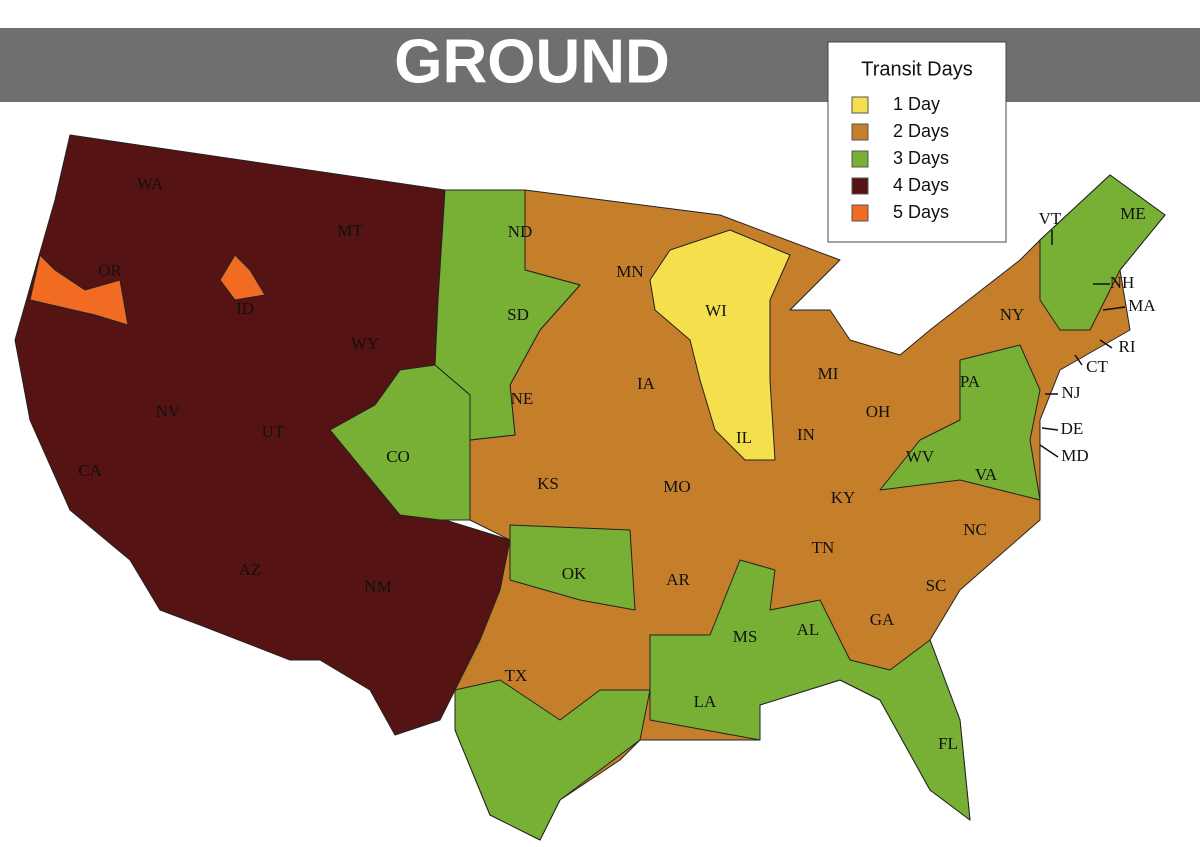 This screenshot has width=1200, height=847. Describe the element at coordinates (1133, 213) in the screenshot. I see `state-label: ME` at that location.